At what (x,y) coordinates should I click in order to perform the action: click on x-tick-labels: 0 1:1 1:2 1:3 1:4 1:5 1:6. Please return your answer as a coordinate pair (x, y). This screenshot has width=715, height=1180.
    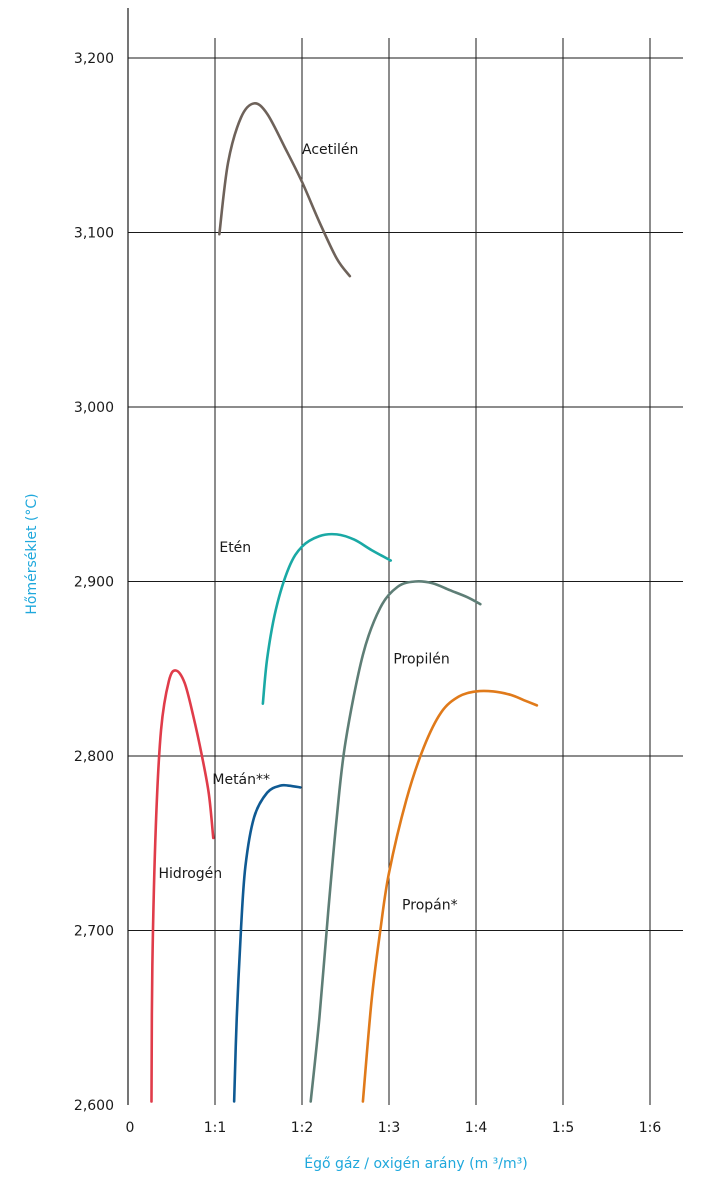
    Looking at the image, I should click on (394, 1128).